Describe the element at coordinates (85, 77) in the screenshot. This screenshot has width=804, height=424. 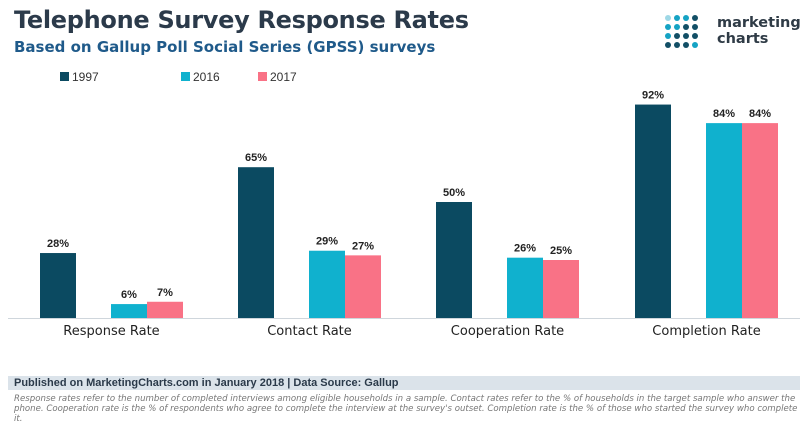
I see `legend-label-1997: 1997` at that location.